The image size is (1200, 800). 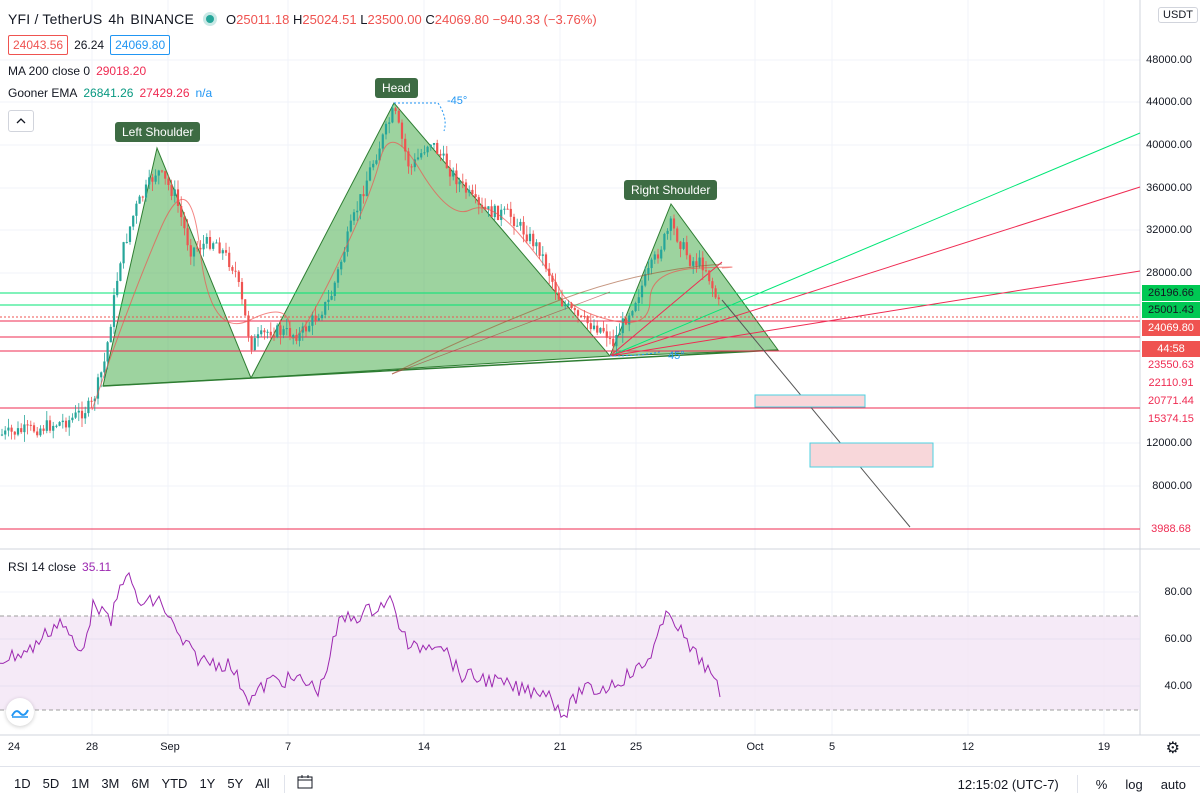 I want to click on currency-badge: USDT, so click(x=1178, y=15).